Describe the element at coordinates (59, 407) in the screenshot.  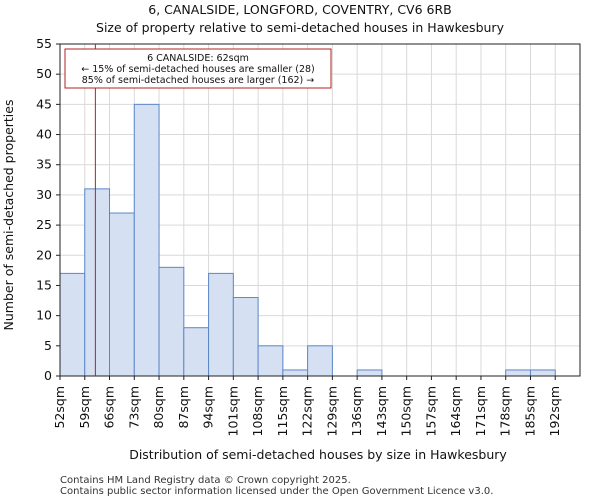
I see `x-tick-label: 52sqm` at that location.